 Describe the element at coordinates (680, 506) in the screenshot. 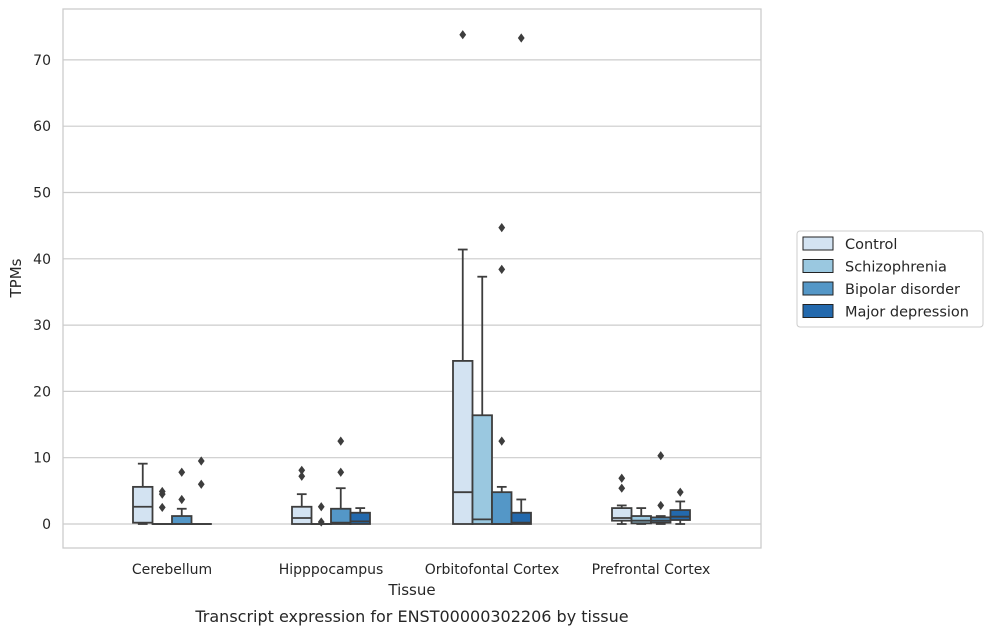

I see `box-prefrontal-cortex-major-depression` at that location.